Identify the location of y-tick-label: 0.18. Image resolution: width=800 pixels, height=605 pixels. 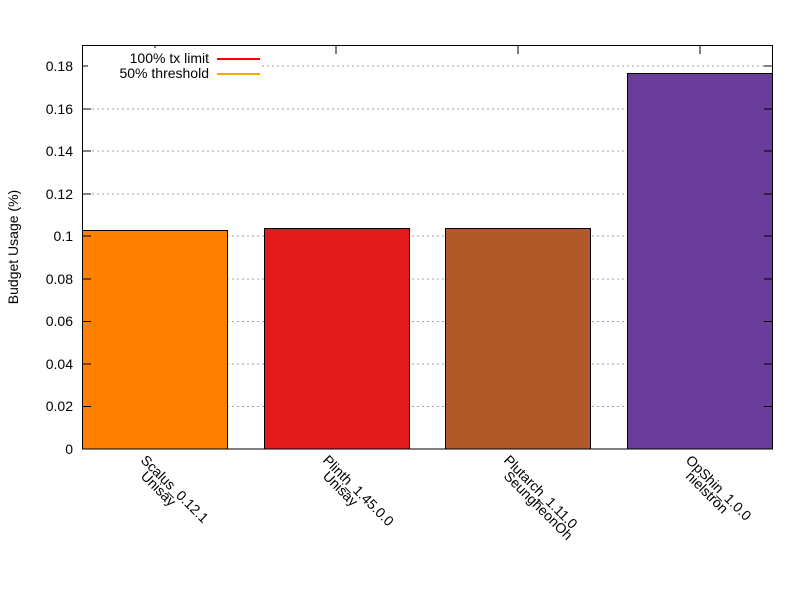
(59, 66).